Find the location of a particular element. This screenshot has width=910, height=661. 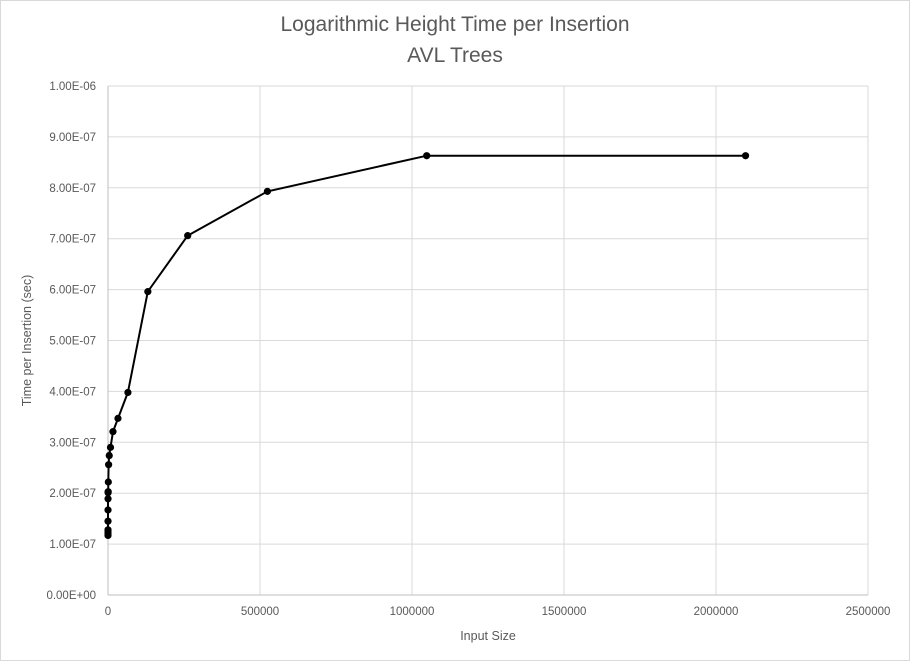

x-tick-label: 2000000 is located at coordinates (716, 612).